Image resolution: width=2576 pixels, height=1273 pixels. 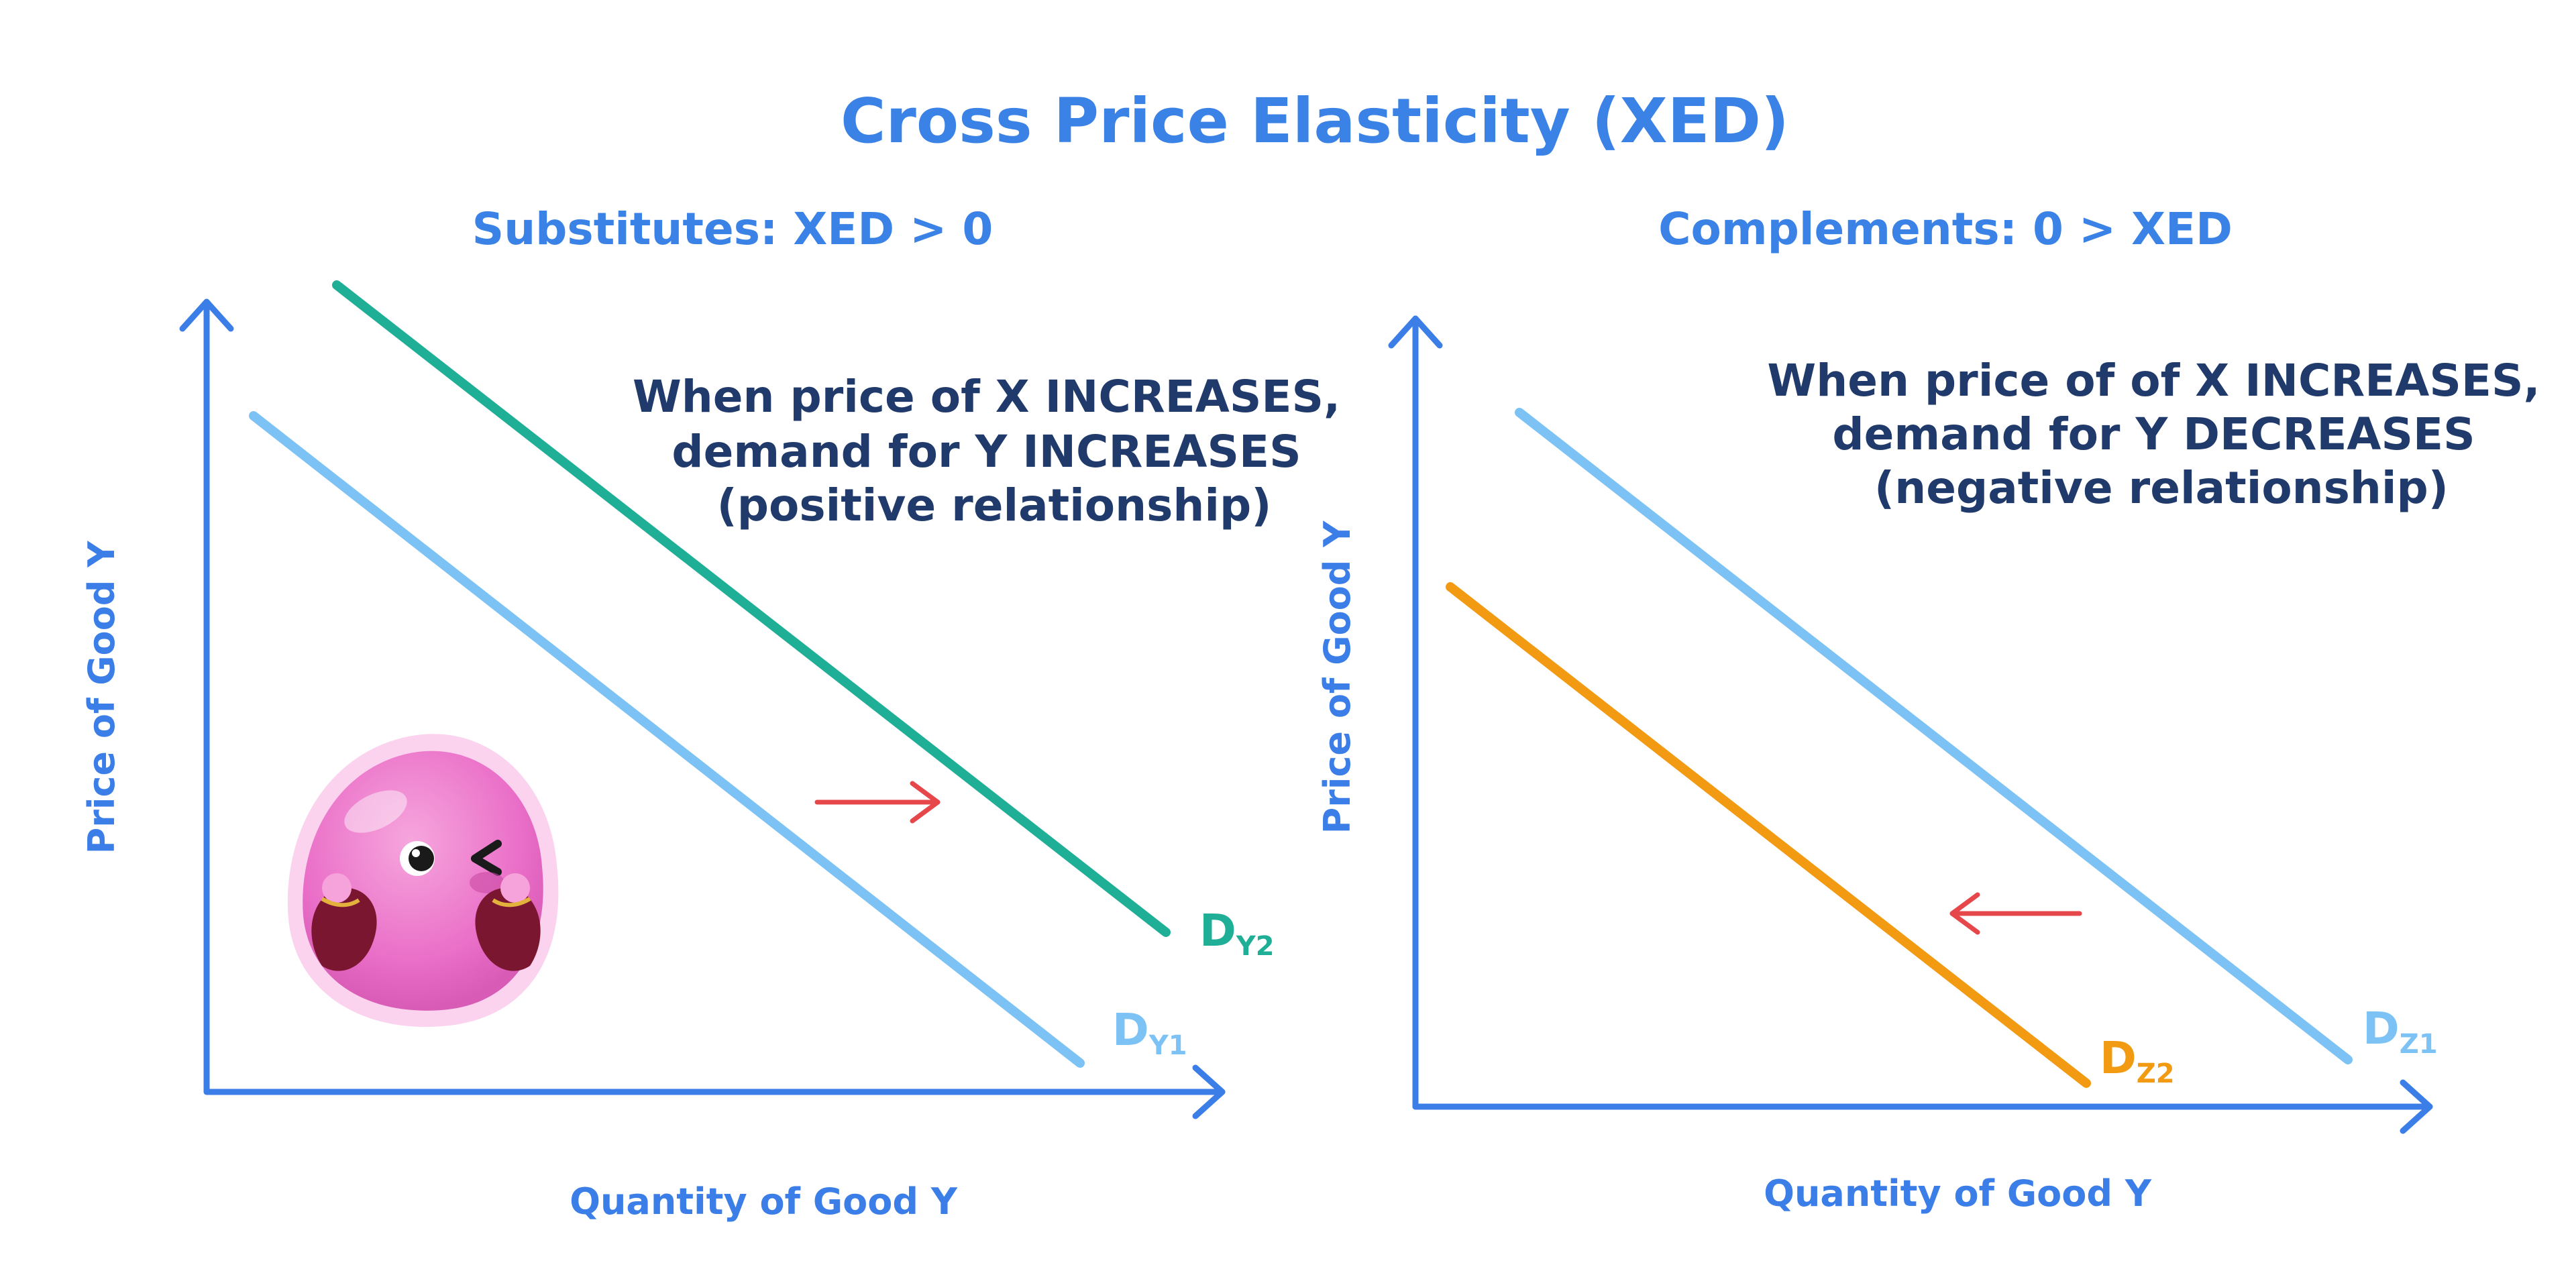 What do you see at coordinates (1315, 121) in the screenshot?
I see `page-title: Cross Price Elasticity (XED)` at bounding box center [1315, 121].